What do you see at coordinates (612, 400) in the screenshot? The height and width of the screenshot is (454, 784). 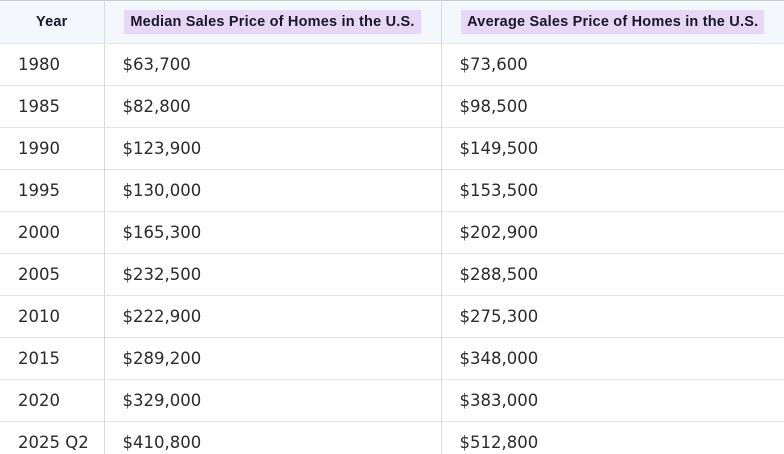 I see `average-price-cell: $383,000` at bounding box center [612, 400].